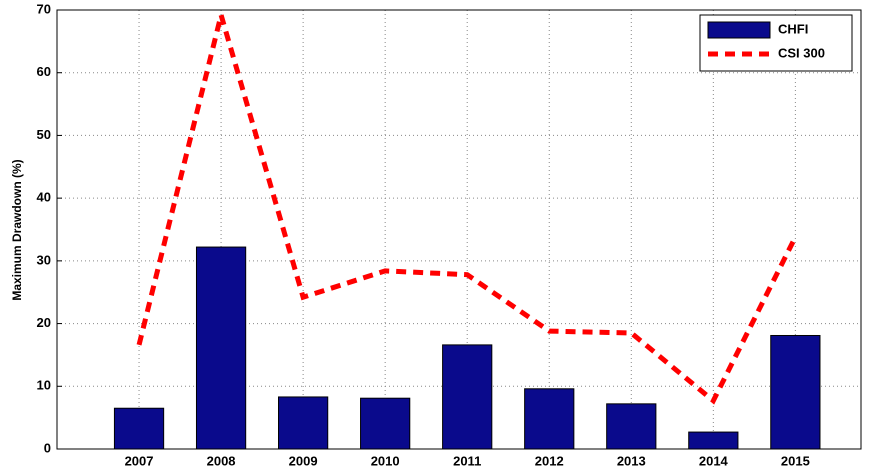 Image resolution: width=877 pixels, height=473 pixels. What do you see at coordinates (44, 8) in the screenshot?
I see `y-tick-label: 70` at bounding box center [44, 8].